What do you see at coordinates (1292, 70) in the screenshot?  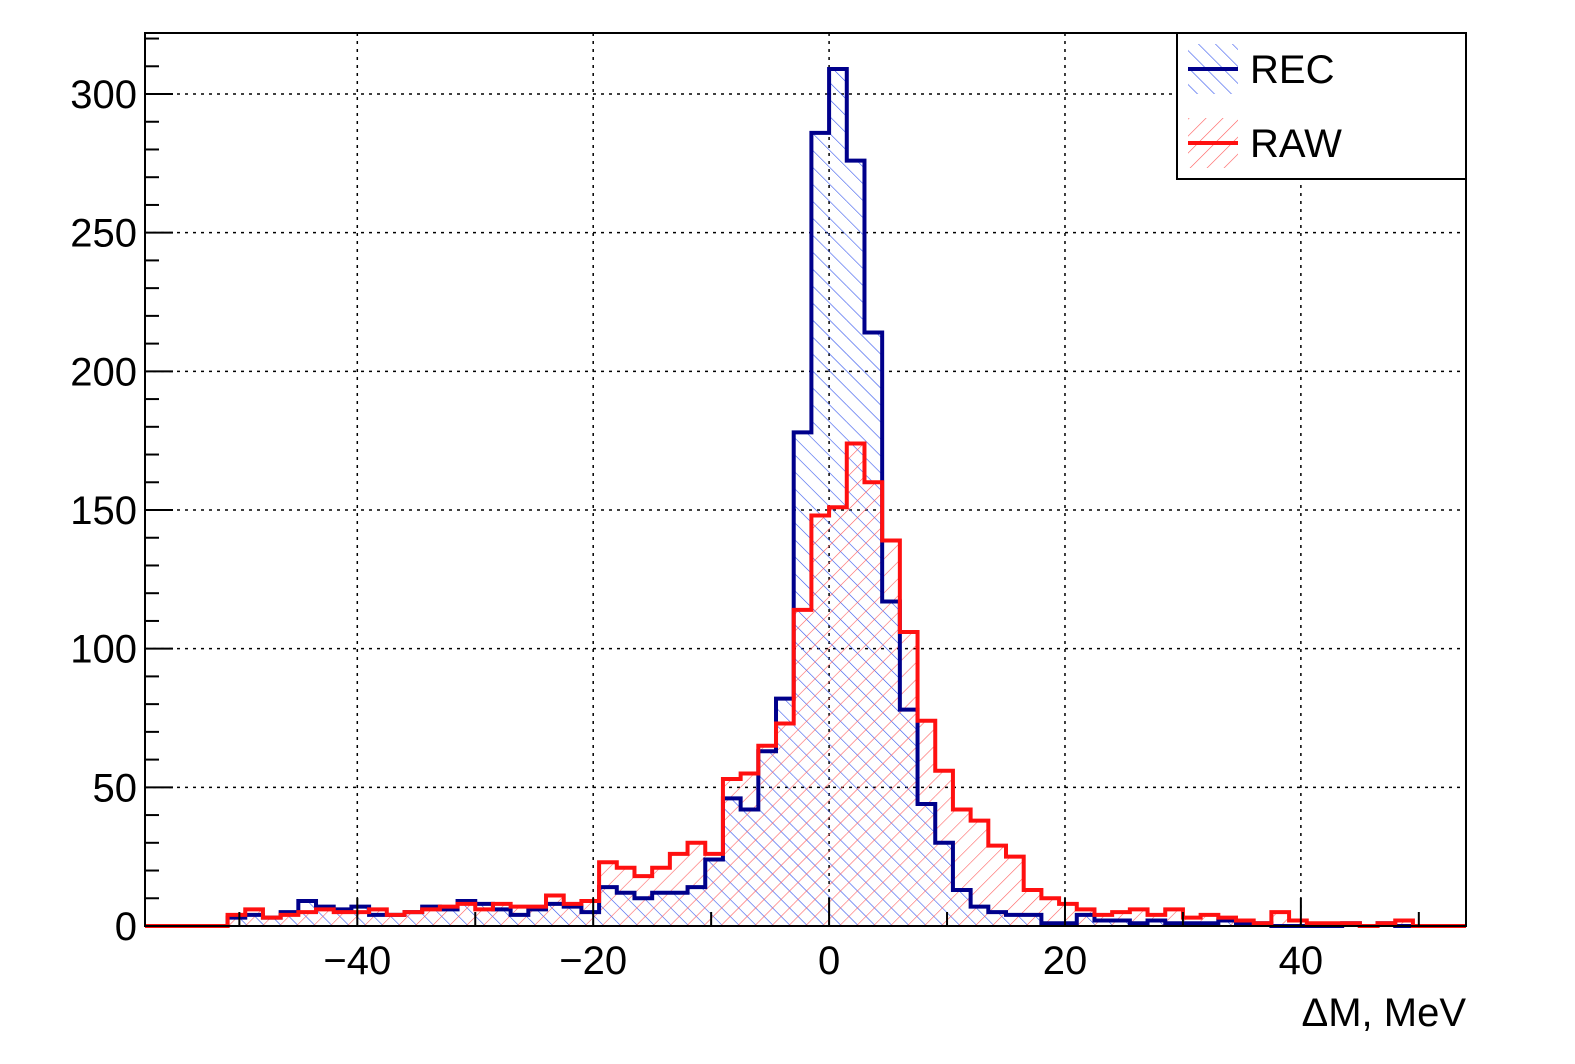 I see `legend-label-rec: REC` at bounding box center [1292, 70].